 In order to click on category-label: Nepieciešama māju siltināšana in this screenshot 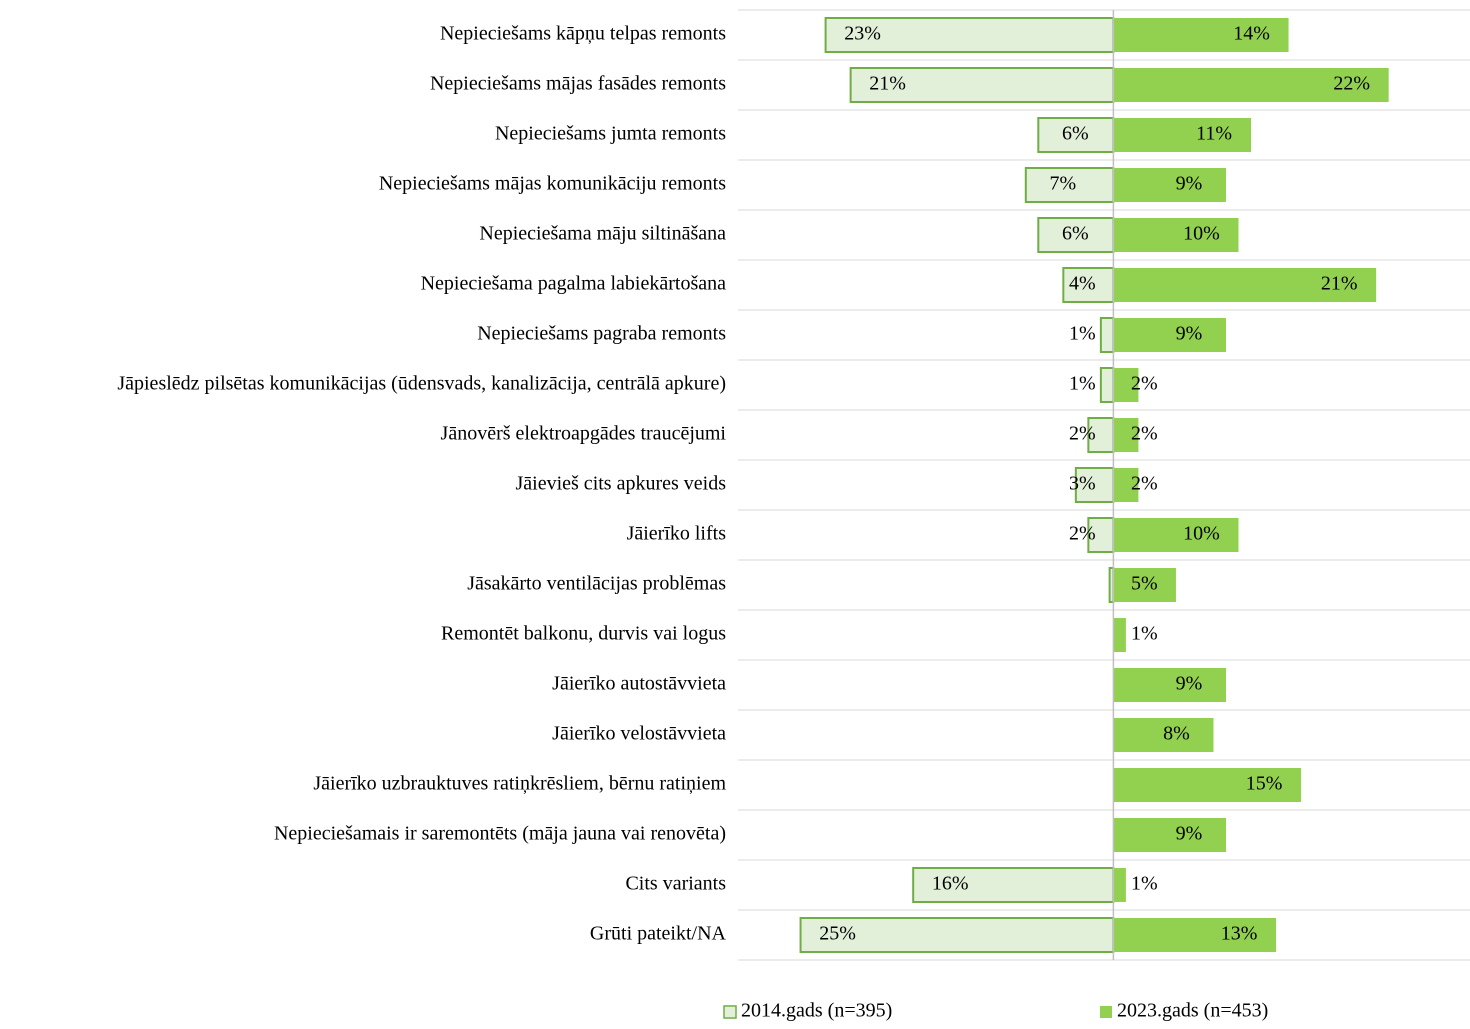, I will do `click(602, 234)`.